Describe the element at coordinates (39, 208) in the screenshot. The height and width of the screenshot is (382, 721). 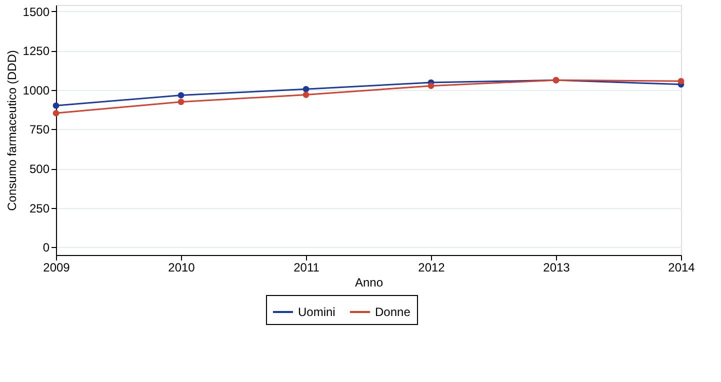
I see `y-tick-label: 250` at that location.